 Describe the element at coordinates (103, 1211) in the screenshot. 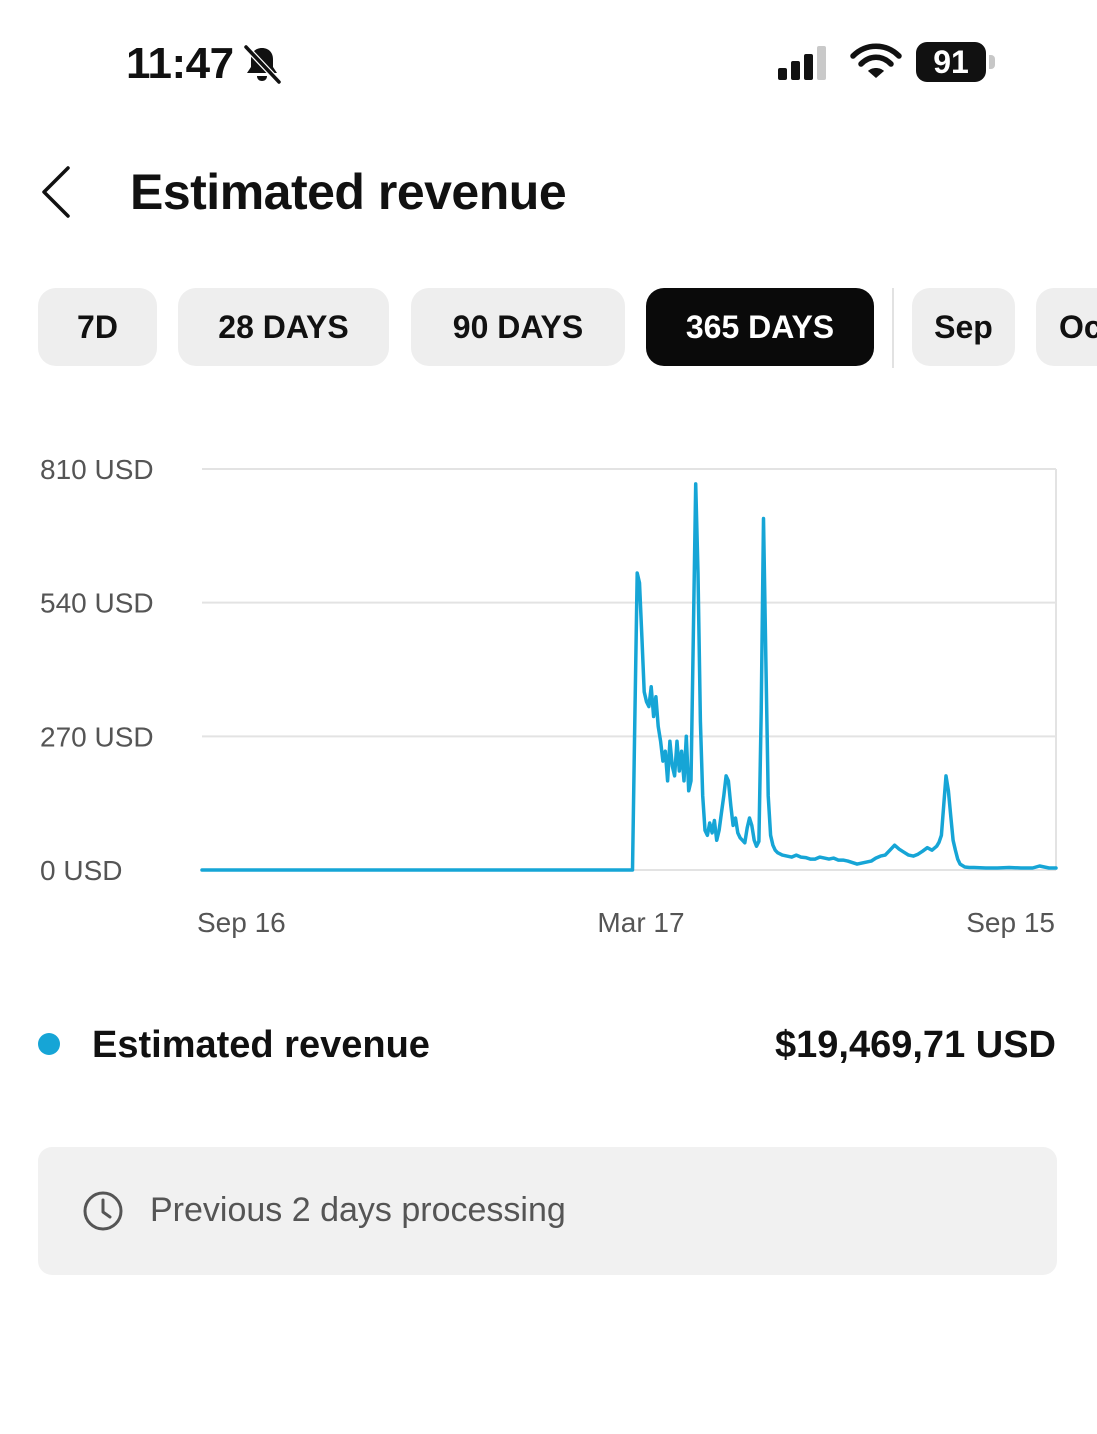

I see `clock-icon` at that location.